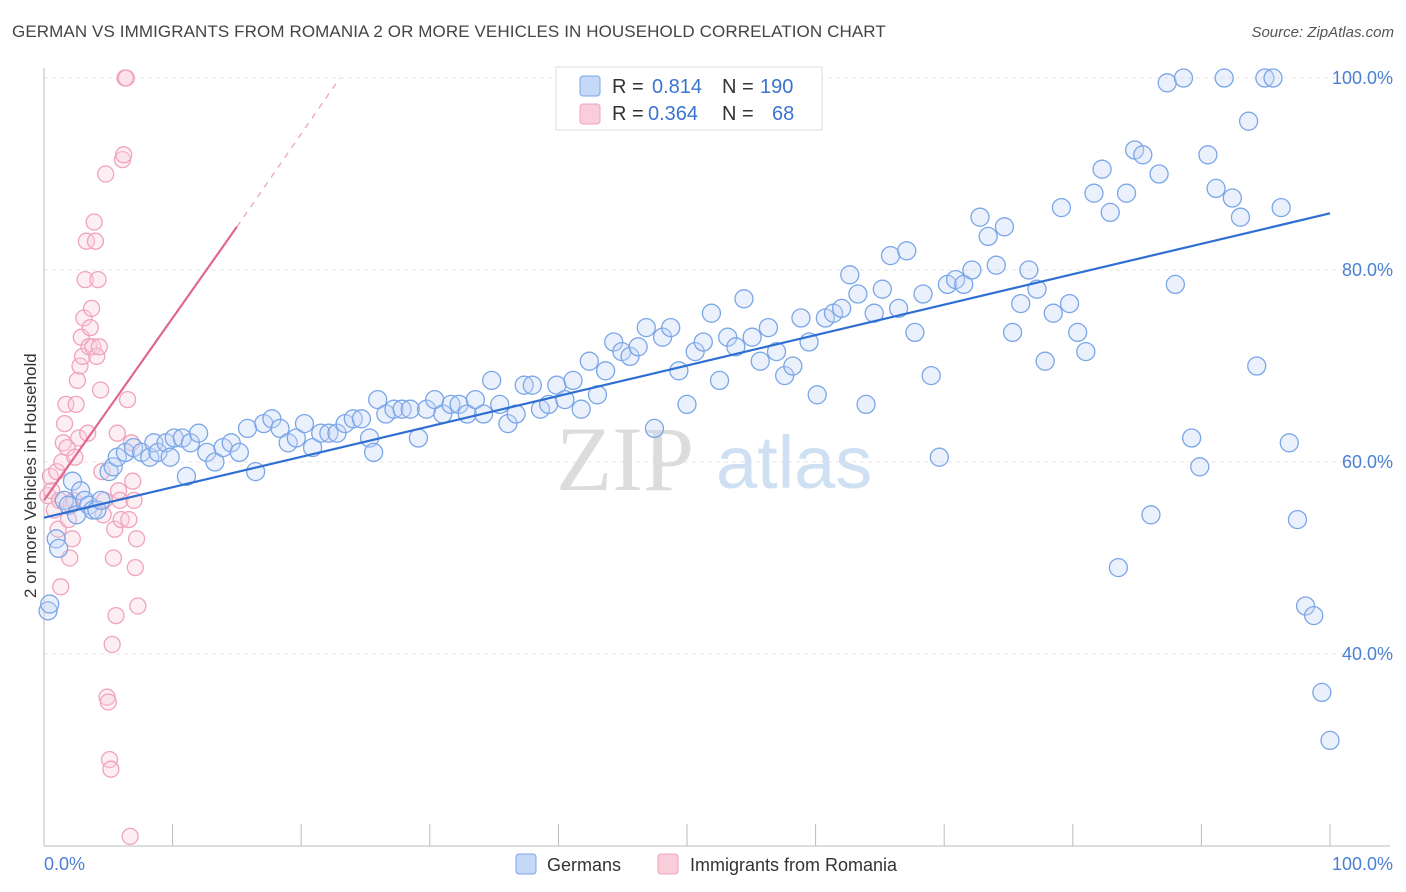 This screenshot has height=892, width=1406. I want to click on legend-r-value: 0.814, so click(677, 87).